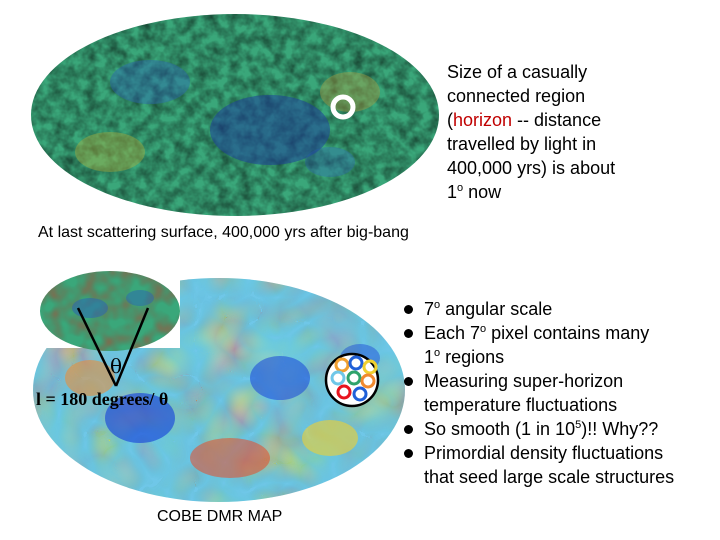 This screenshot has height=540, width=720. I want to click on bullet-smooth: So smooth (1 in 105)!! Why??, so click(561, 429).